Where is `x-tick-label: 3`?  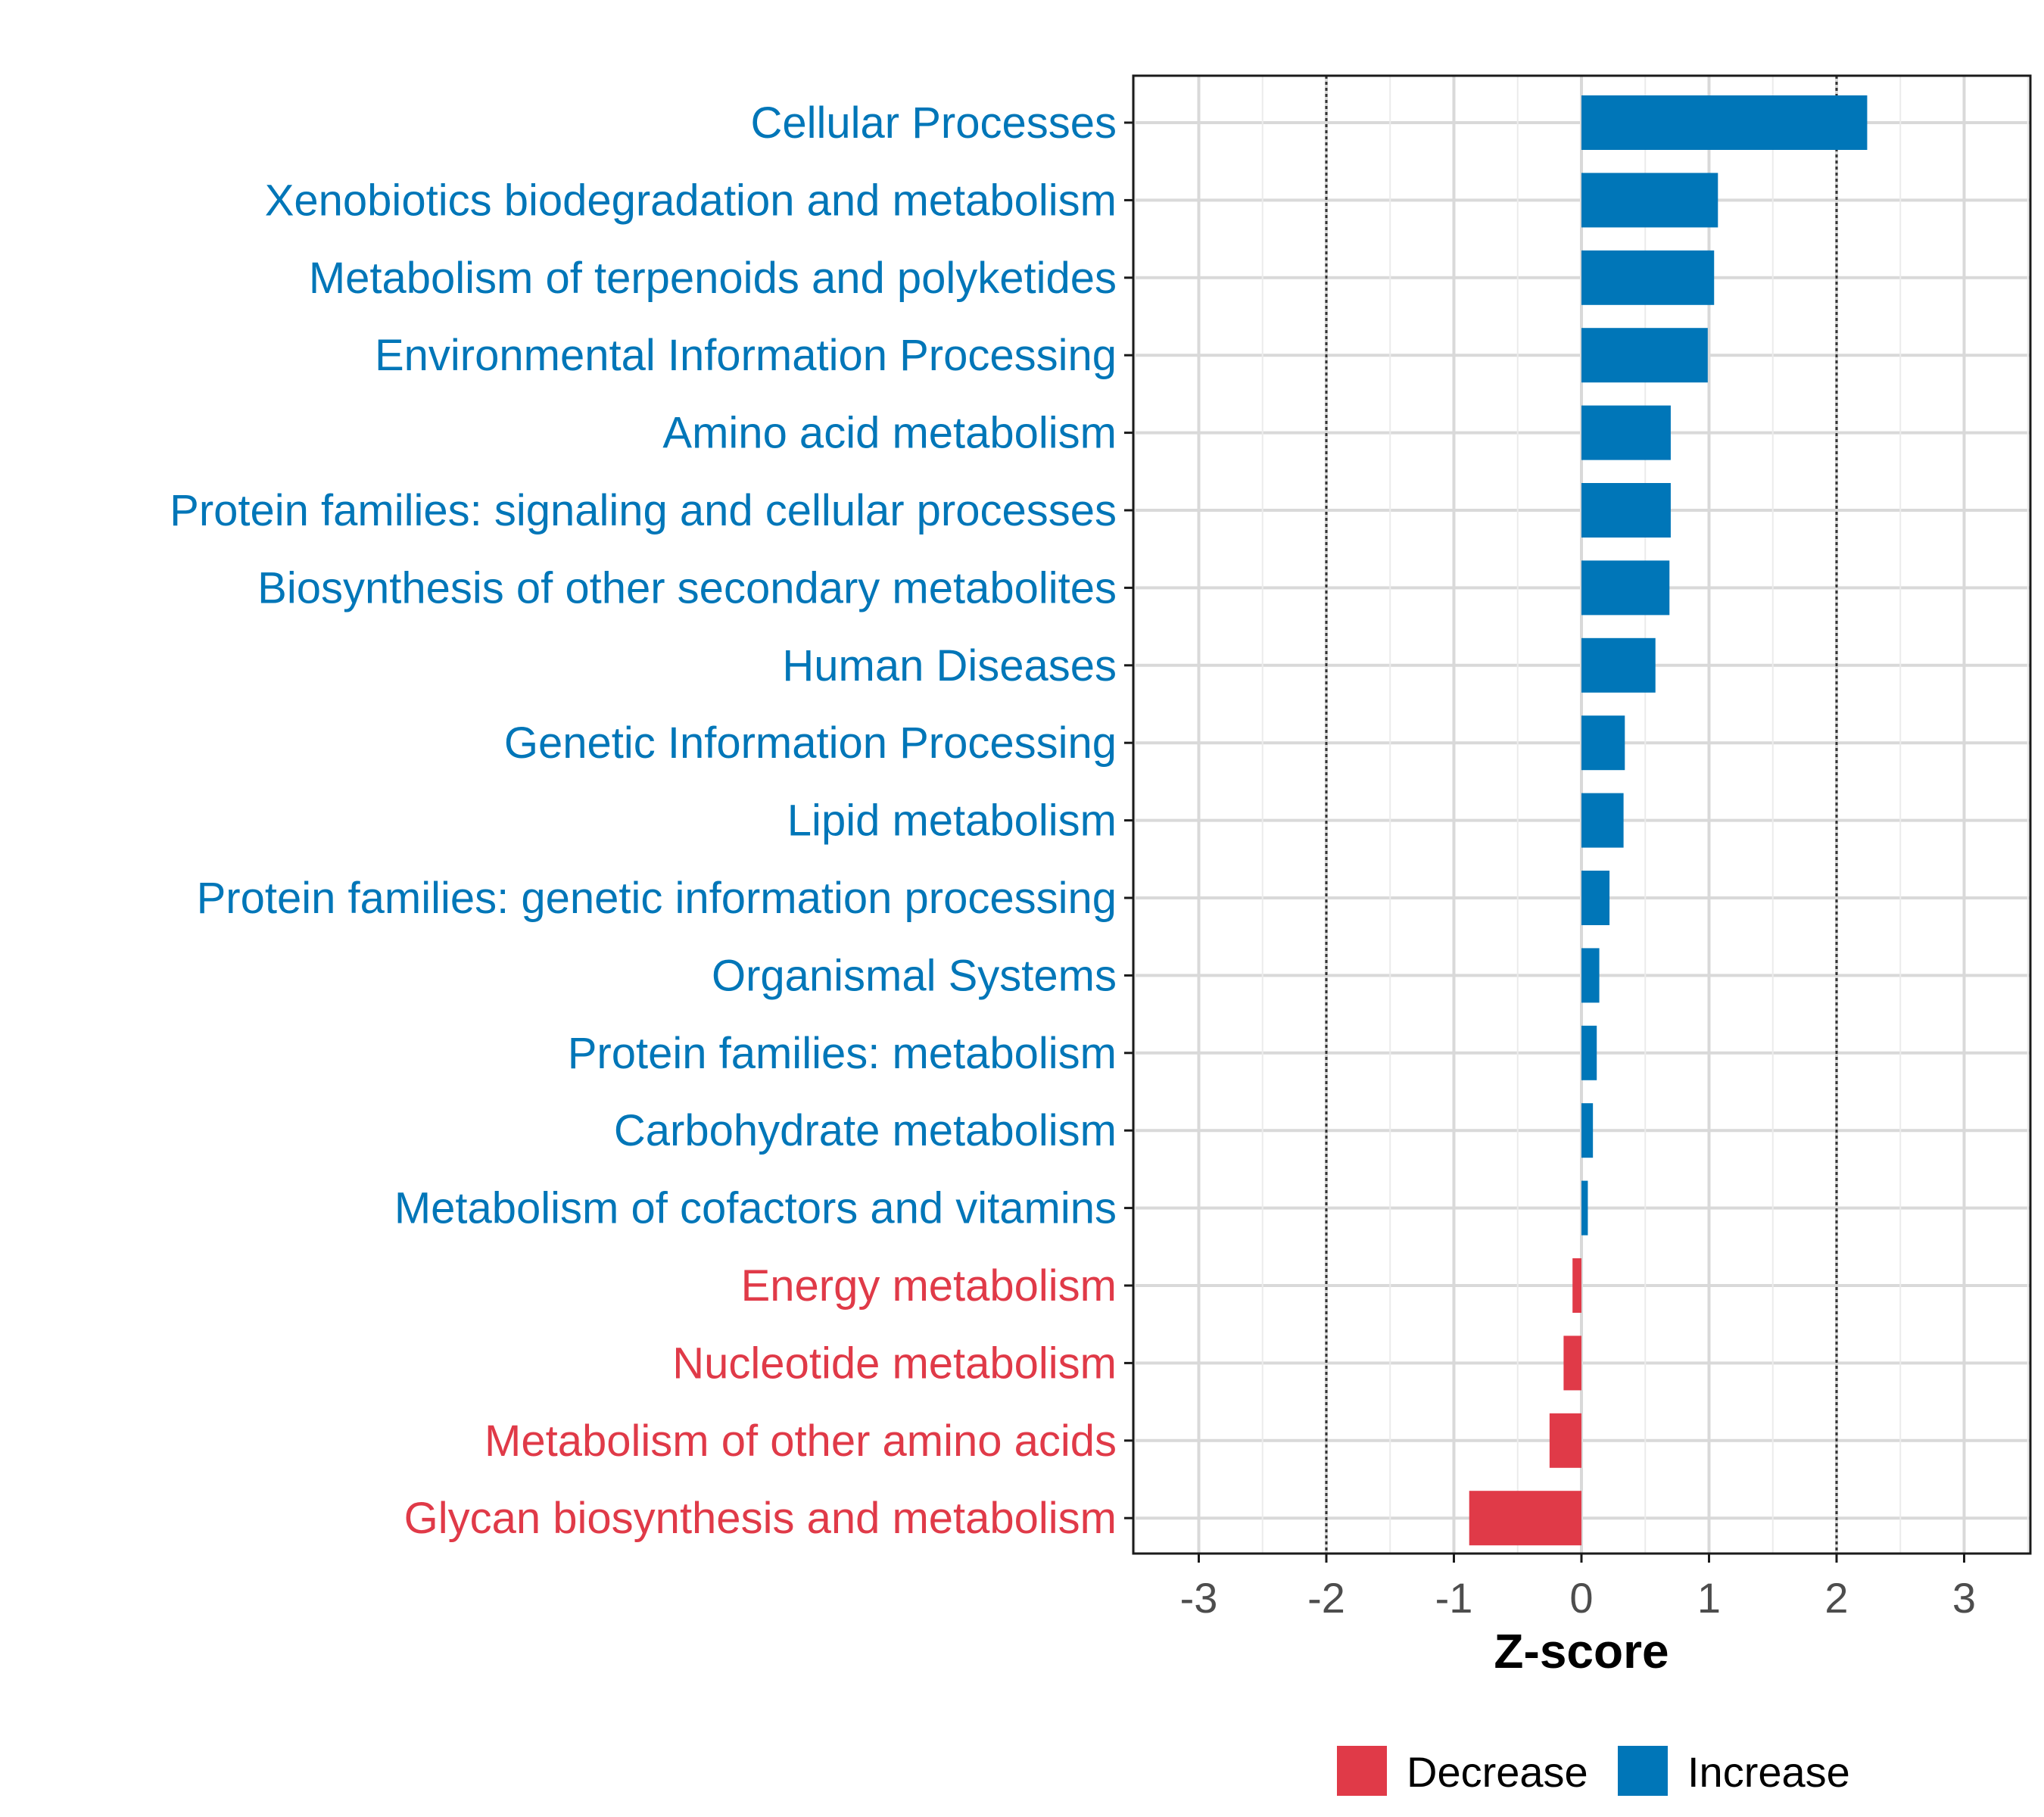
x-tick-label: 3 is located at coordinates (1964, 1598).